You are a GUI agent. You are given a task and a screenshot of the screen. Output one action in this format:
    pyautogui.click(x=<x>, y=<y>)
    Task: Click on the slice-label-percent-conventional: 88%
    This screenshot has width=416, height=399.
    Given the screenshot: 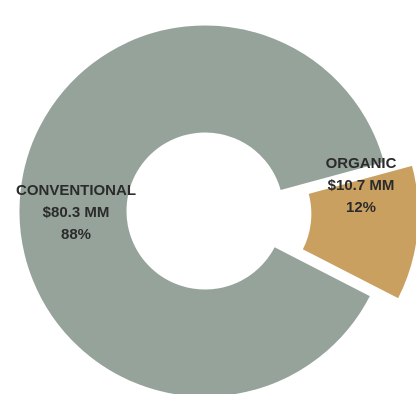 What is the action you would take?
    pyautogui.click(x=76, y=234)
    